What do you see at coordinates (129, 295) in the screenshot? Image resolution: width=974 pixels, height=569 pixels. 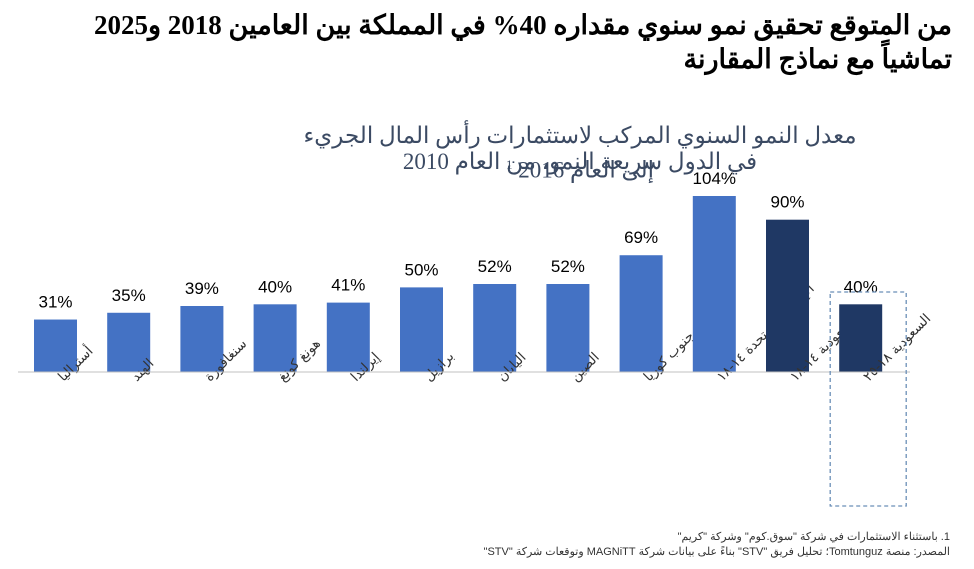 I see `value-label-2: 35%` at bounding box center [129, 295].